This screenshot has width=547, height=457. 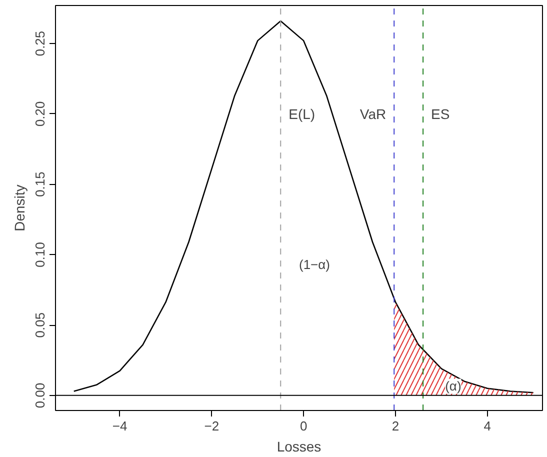 I want to click on x-tick-label: 0, so click(x=304, y=426).